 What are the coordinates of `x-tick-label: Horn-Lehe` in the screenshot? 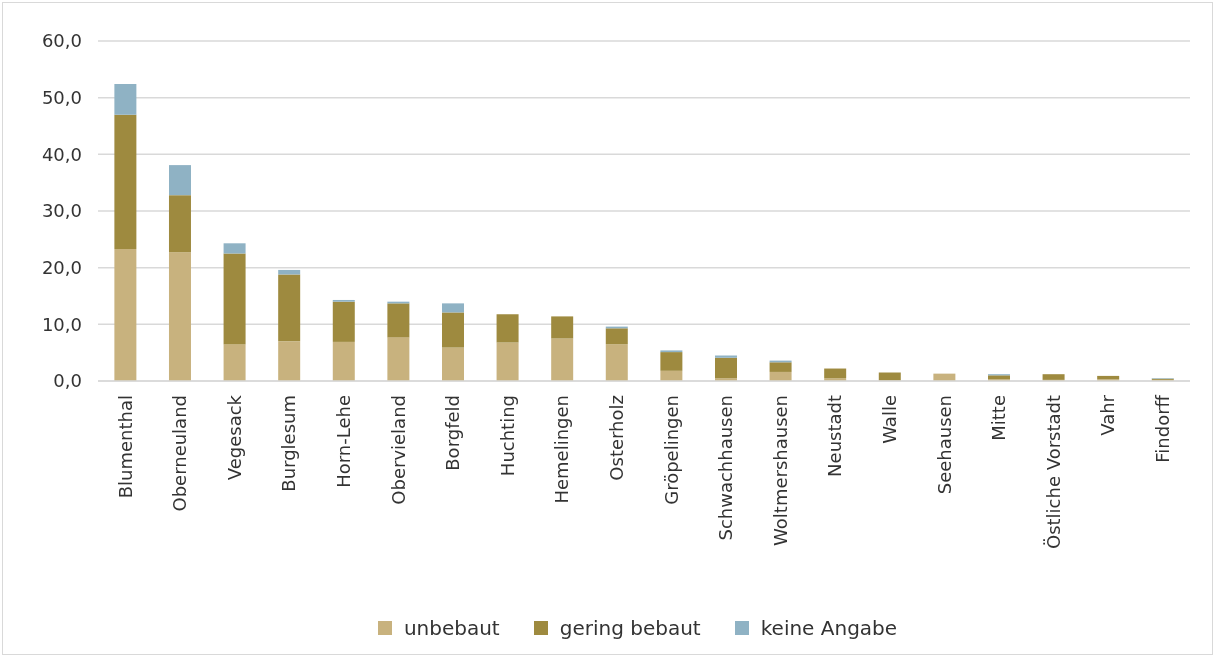 It's located at (343, 441).